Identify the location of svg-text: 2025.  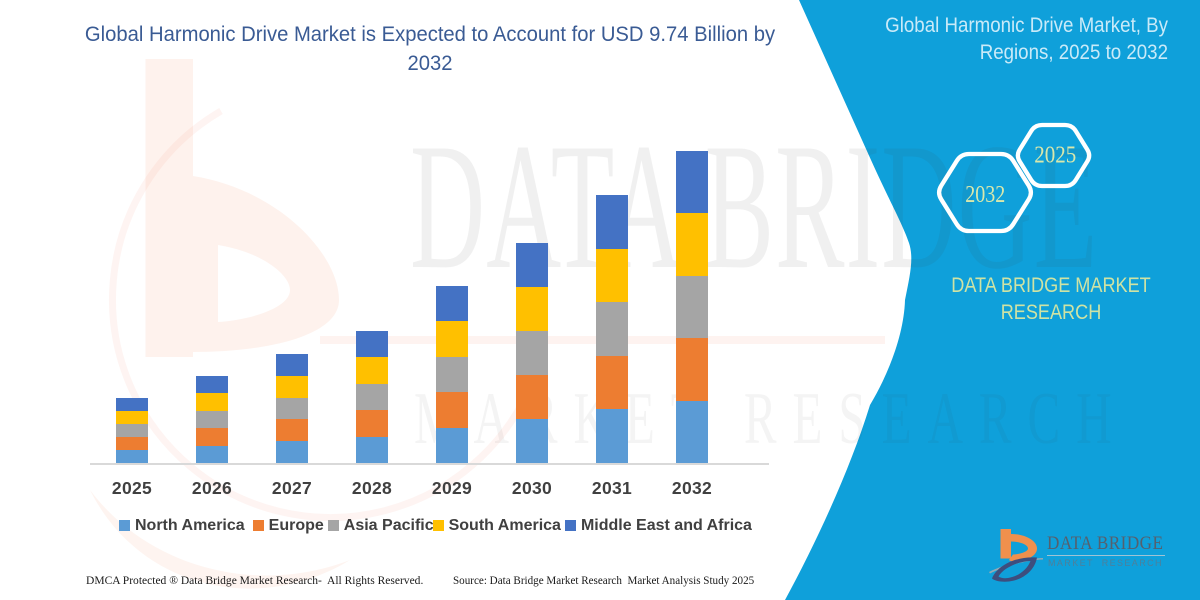
(1055, 156).